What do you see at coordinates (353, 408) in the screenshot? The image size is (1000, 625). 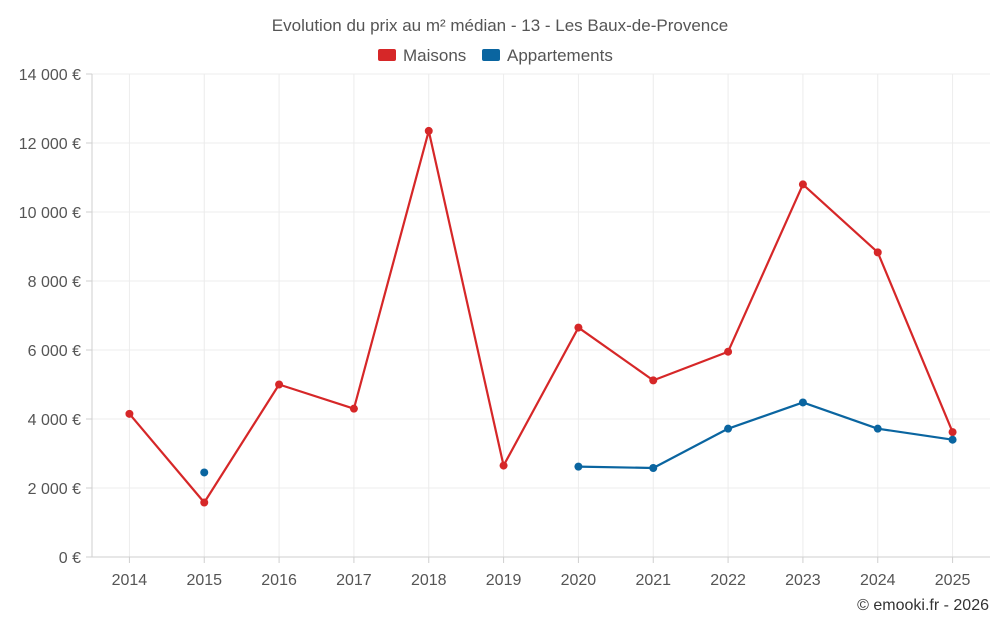 I see `data-point-maisons-2017` at bounding box center [353, 408].